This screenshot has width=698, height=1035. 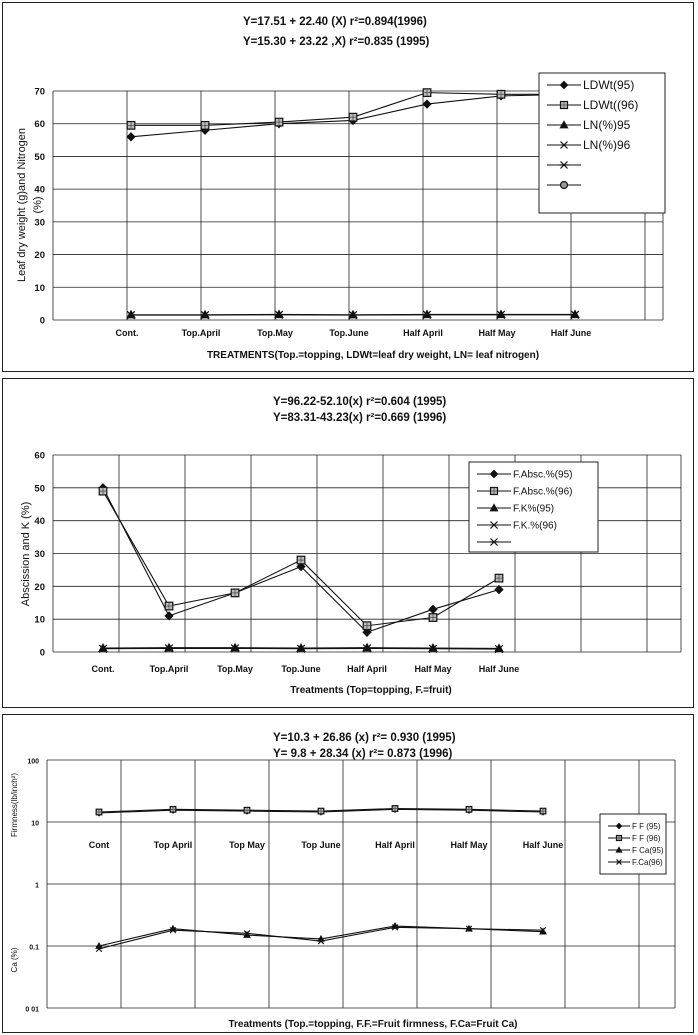 I want to click on y-axis-label-top-group: Firmness(lb/inch²), so click(x=14, y=805).